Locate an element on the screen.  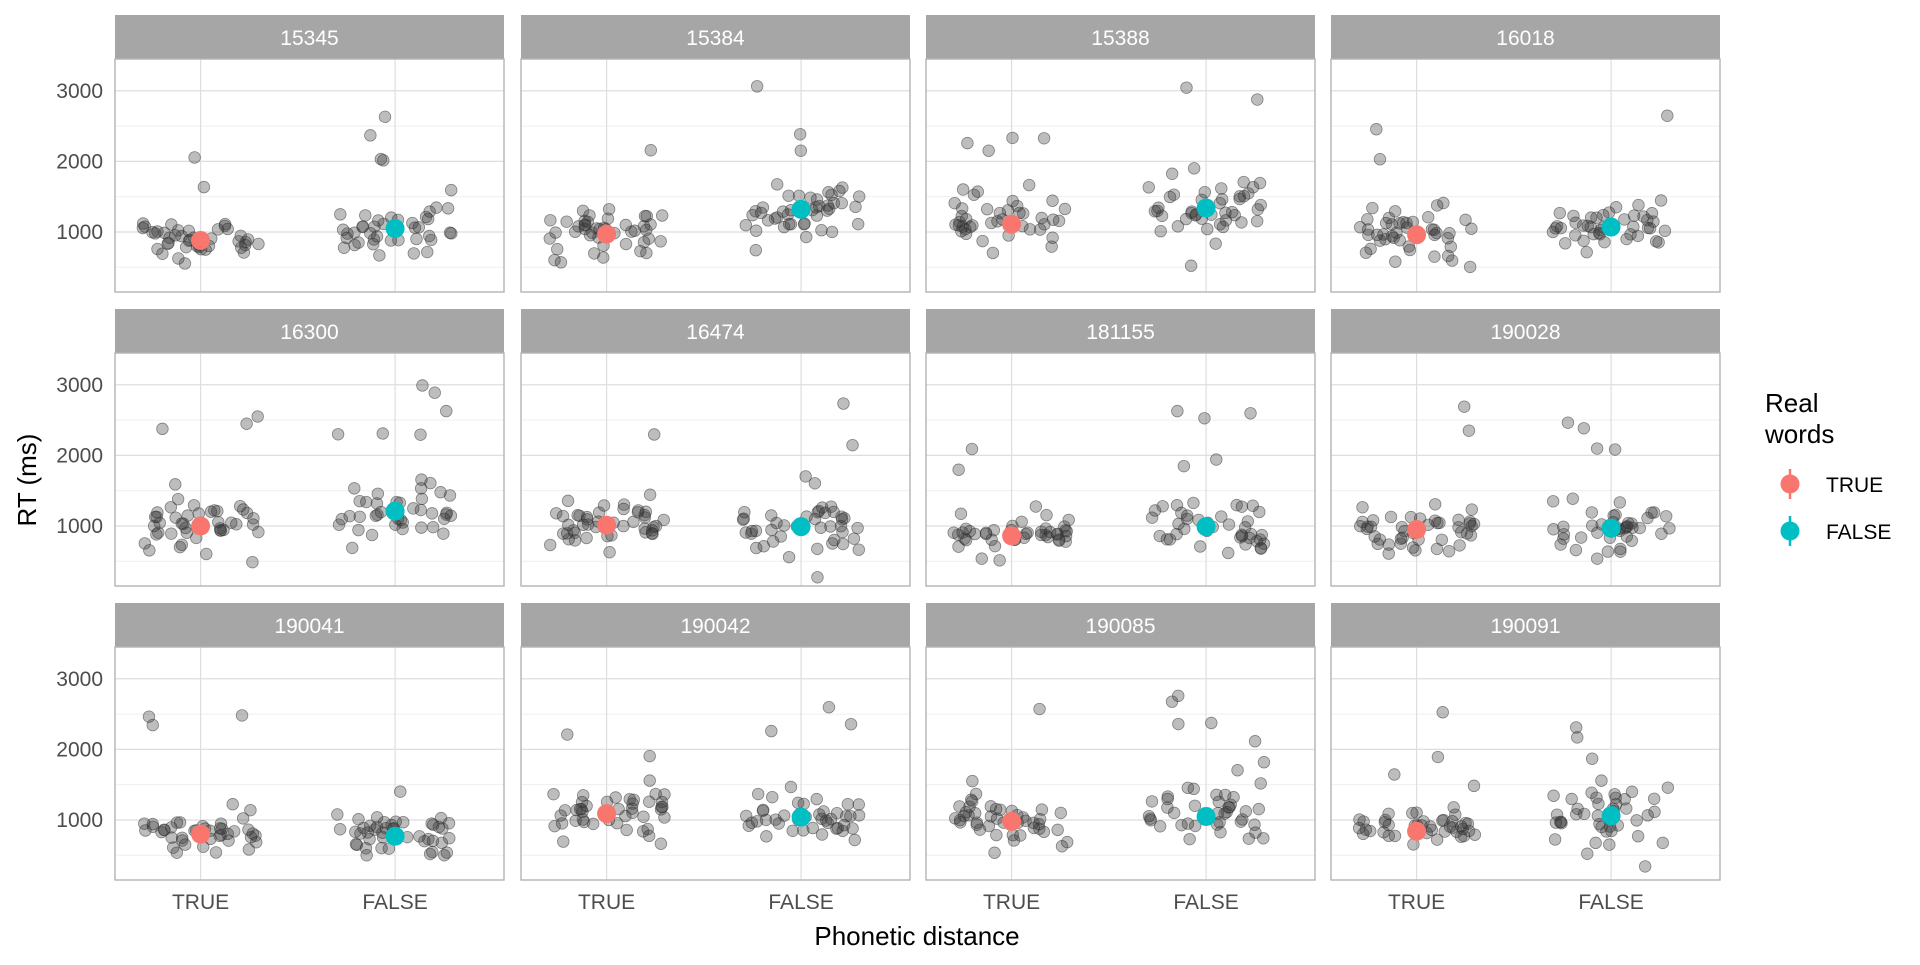
y-axis-title: RT (ms) is located at coordinates (27, 480).